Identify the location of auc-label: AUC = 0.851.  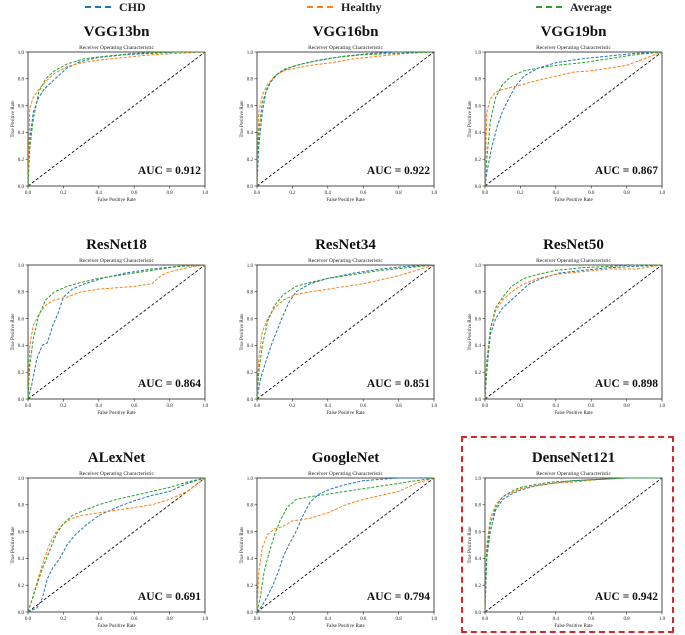
(398, 384).